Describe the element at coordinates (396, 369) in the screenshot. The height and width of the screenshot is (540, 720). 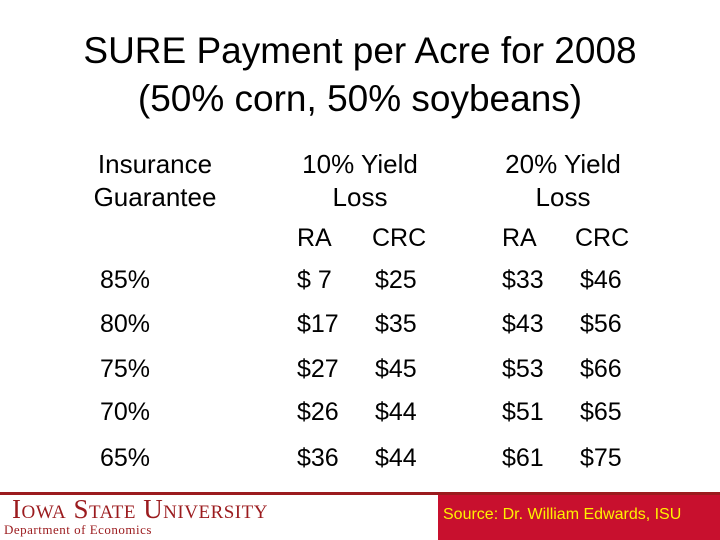
I see `table-cell: $45` at that location.